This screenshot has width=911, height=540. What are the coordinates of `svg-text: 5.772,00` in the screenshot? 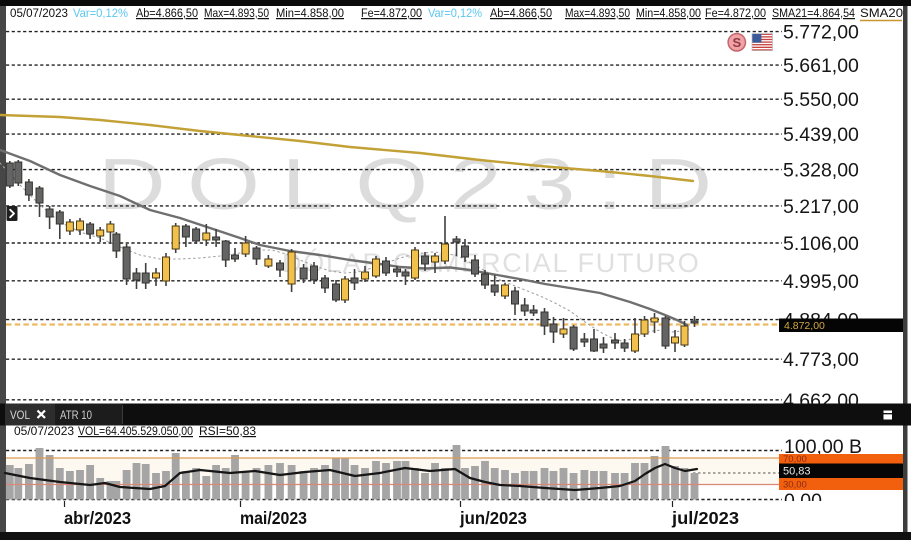 It's located at (821, 33).